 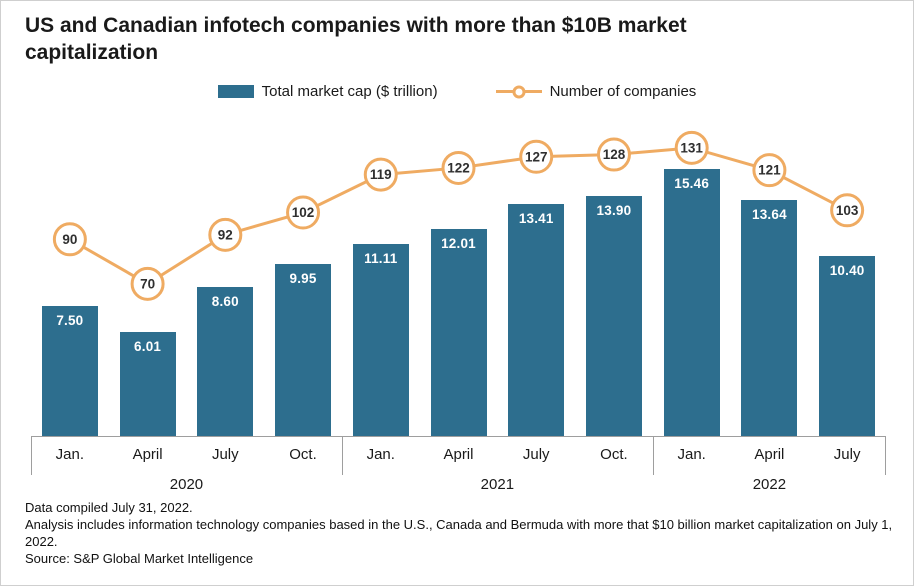 I want to click on footnote-source: Source: S&P Global Market Intelligence, so click(x=139, y=559).